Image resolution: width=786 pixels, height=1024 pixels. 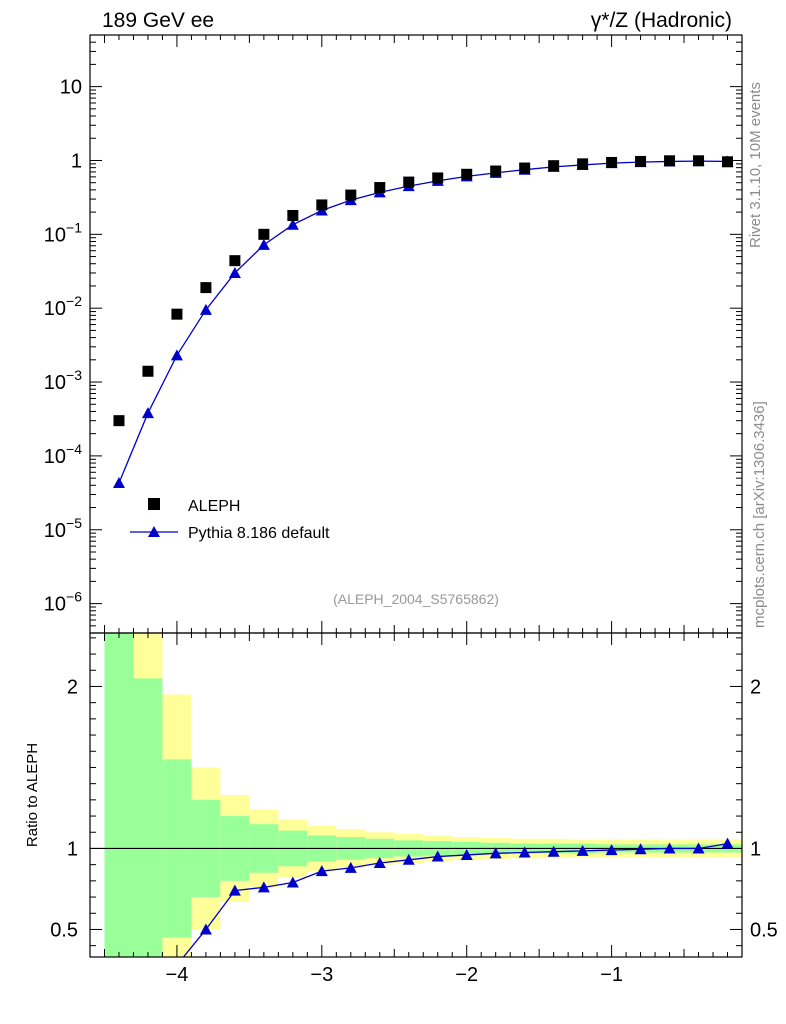 What do you see at coordinates (63, 380) in the screenshot?
I see `main-ytick-label: 10⁻³` at bounding box center [63, 380].